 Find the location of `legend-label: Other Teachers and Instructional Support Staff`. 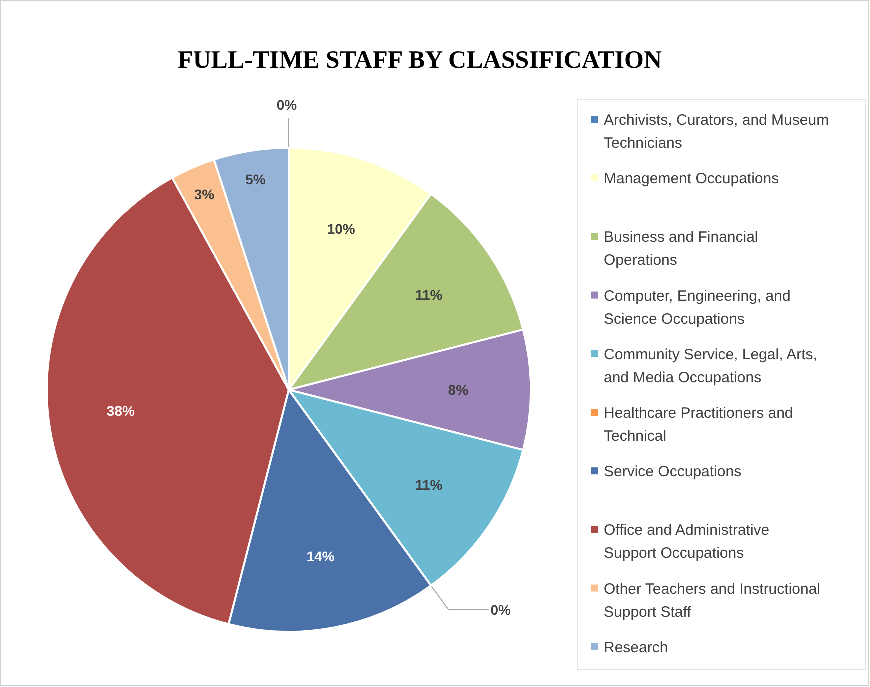

legend-label: Other Teachers and Instructional Support Staff is located at coordinates (712, 600).